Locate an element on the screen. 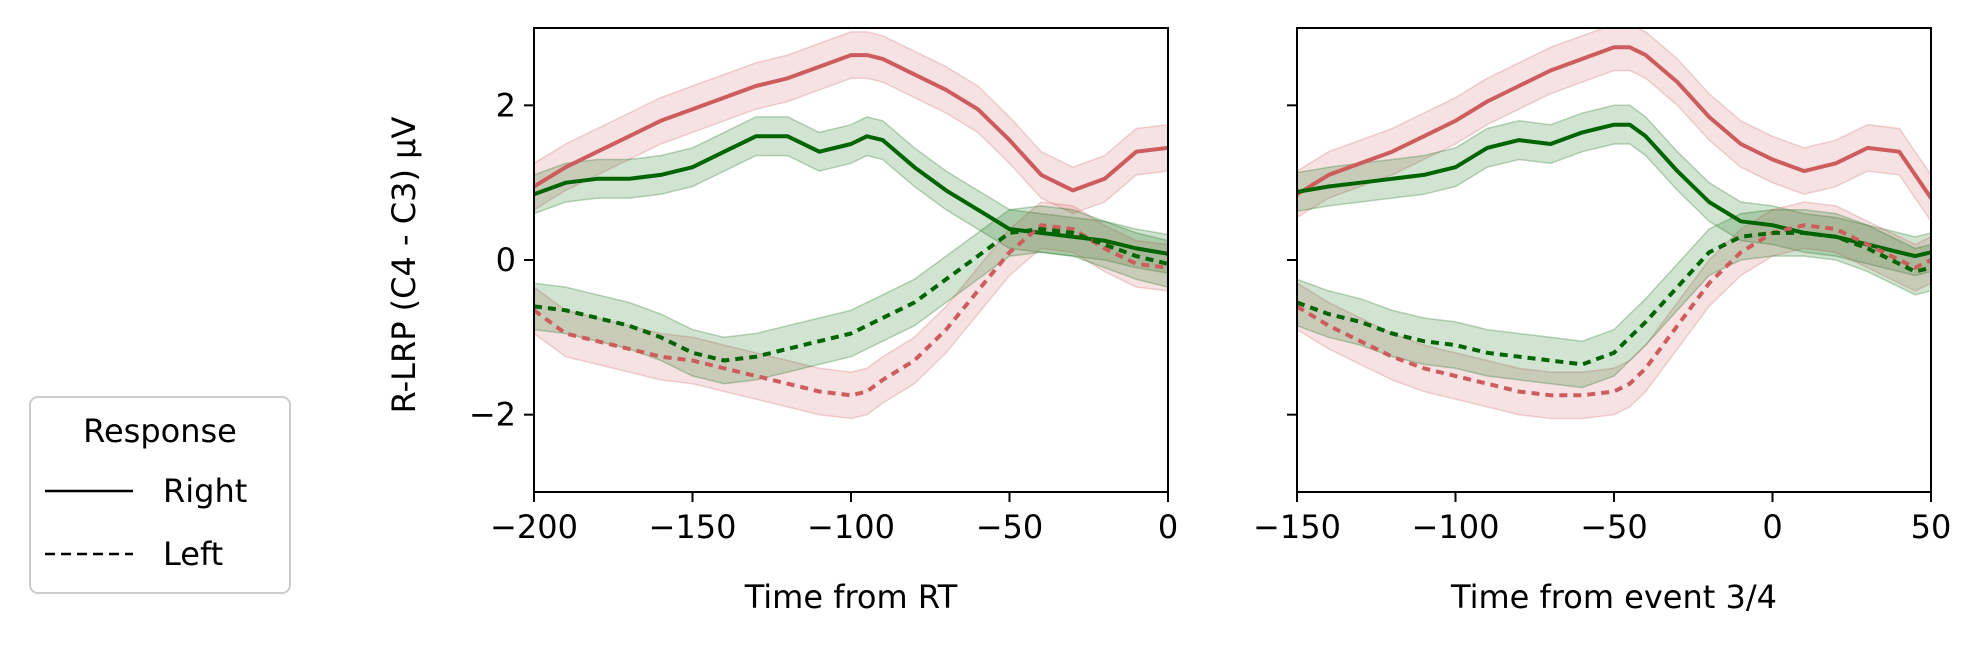 Image resolution: width=1983 pixels, height=647 pixels. legend-entry-left: Left is located at coordinates (193, 554).